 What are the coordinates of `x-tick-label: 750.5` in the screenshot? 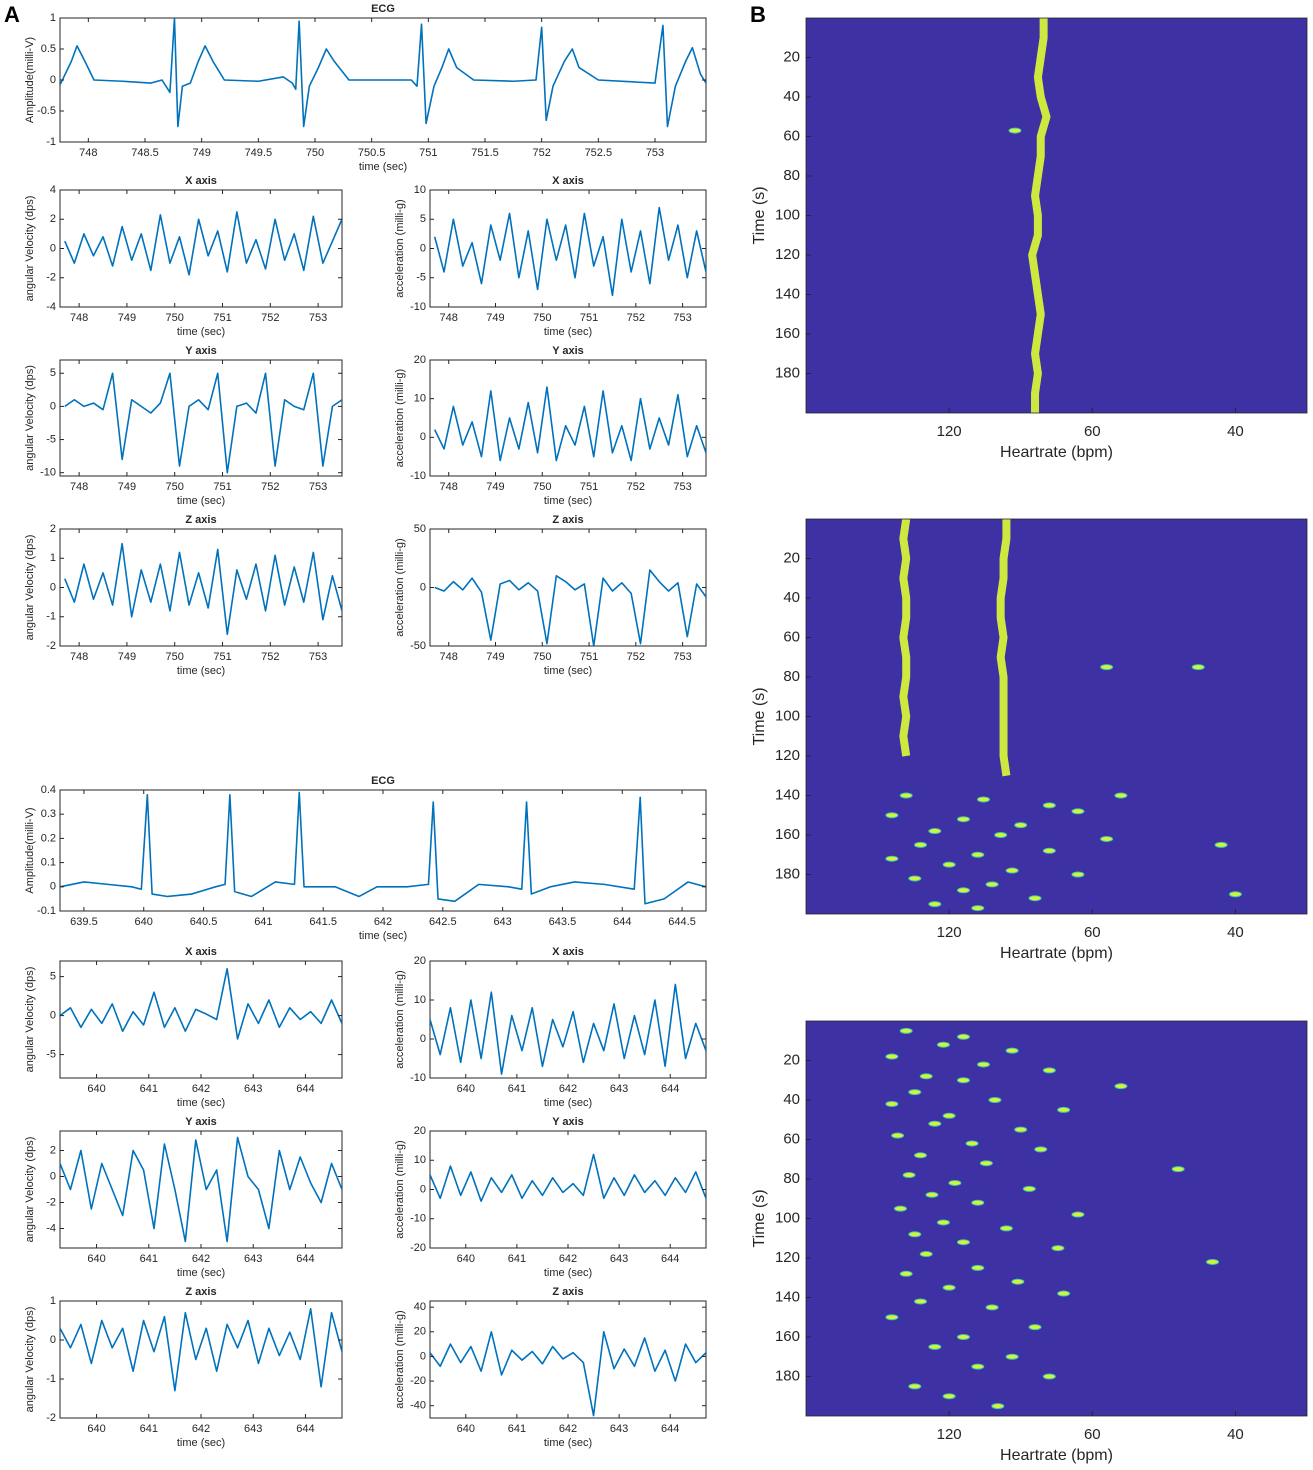 It's located at (372, 153).